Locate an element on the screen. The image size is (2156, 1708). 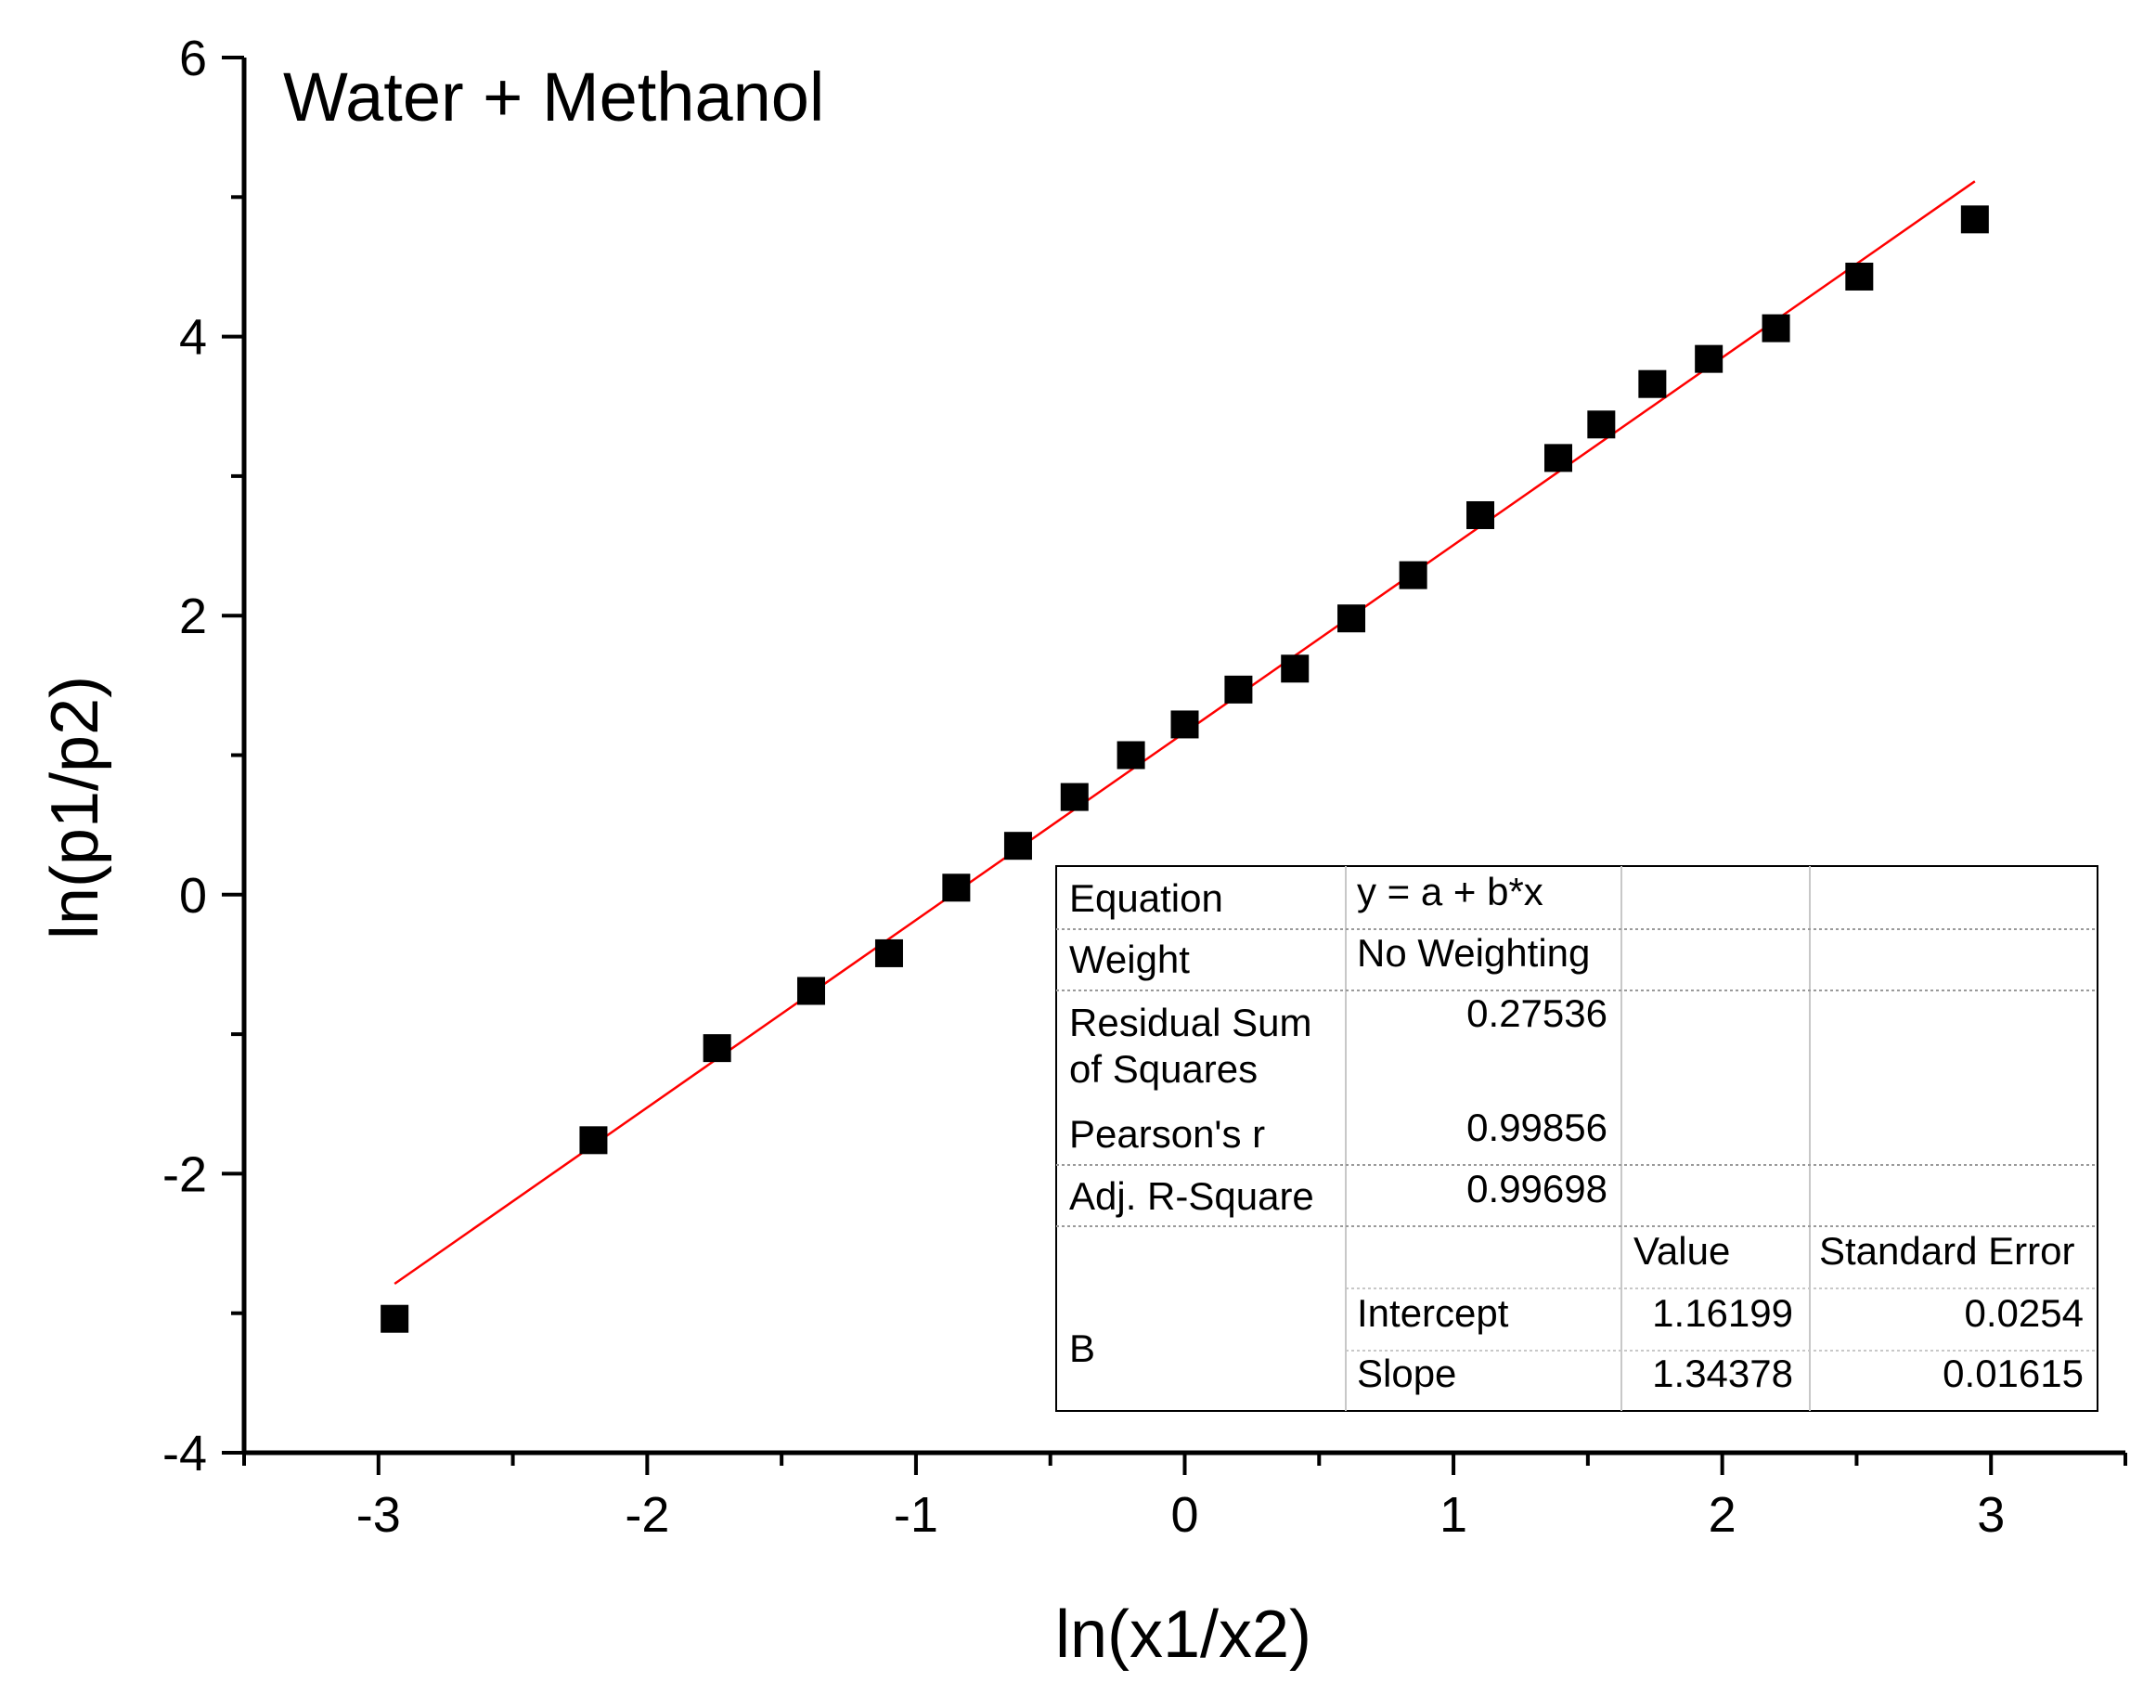
fit-value-weight: No Weighting is located at coordinates (1473, 953).